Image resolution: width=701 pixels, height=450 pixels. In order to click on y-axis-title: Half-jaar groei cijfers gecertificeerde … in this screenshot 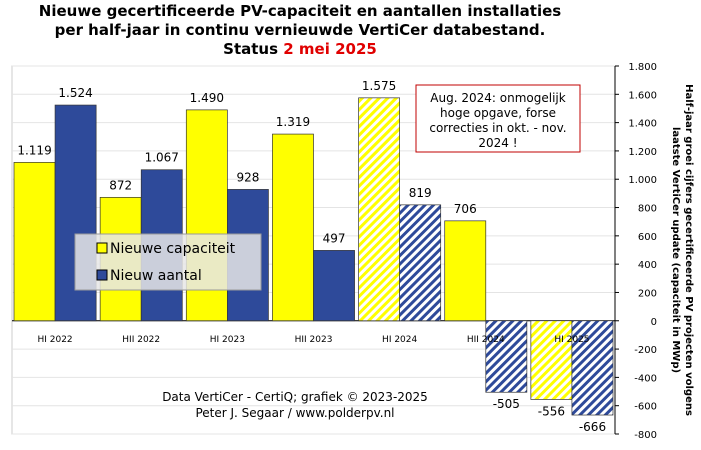, I will do `click(688, 250)`.